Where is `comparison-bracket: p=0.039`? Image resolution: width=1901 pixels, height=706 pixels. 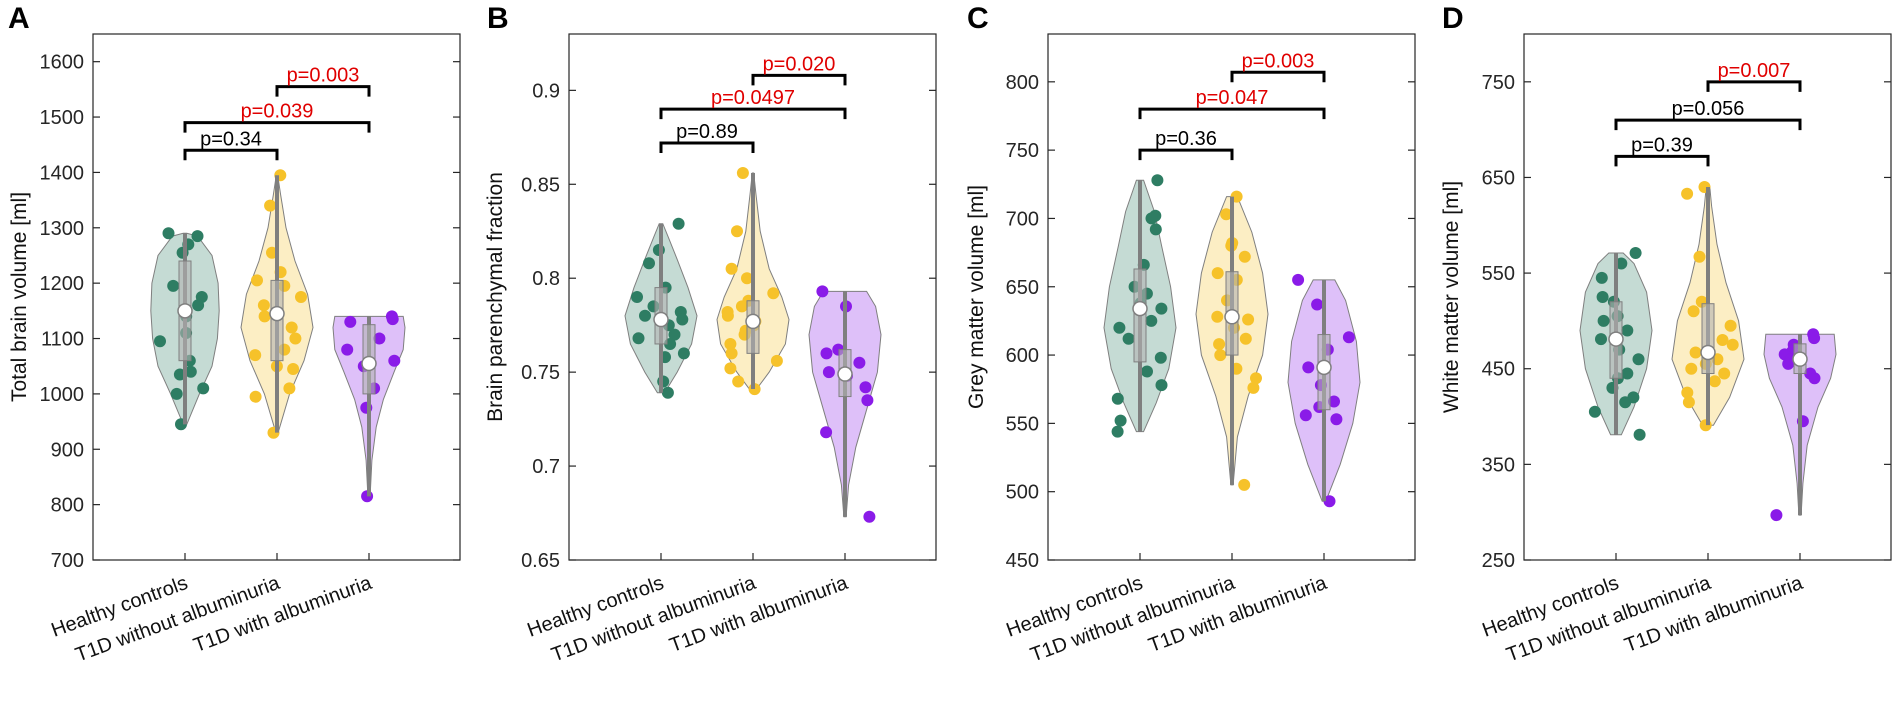 comparison-bracket: p=0.039 is located at coordinates (277, 117).